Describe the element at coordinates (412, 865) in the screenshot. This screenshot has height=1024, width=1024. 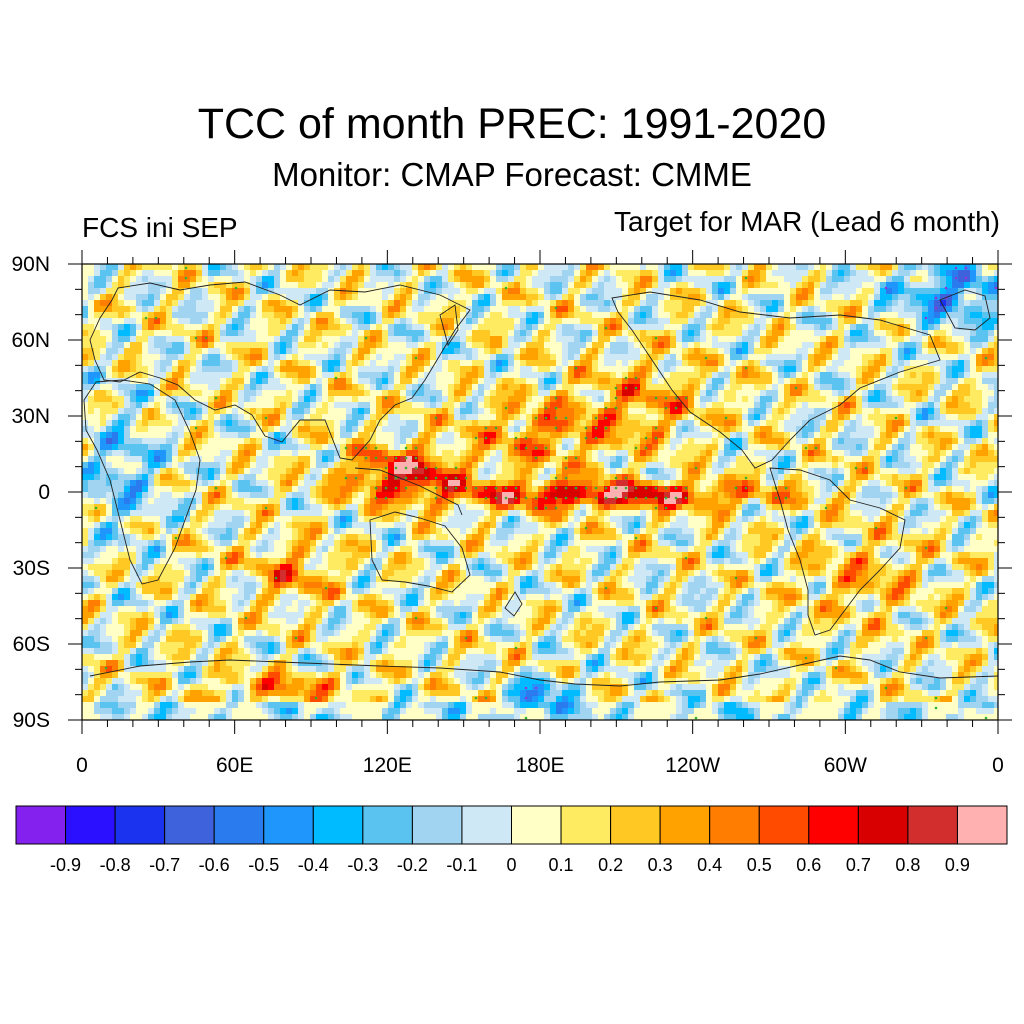
I see `colorbar-label: -0.2` at that location.